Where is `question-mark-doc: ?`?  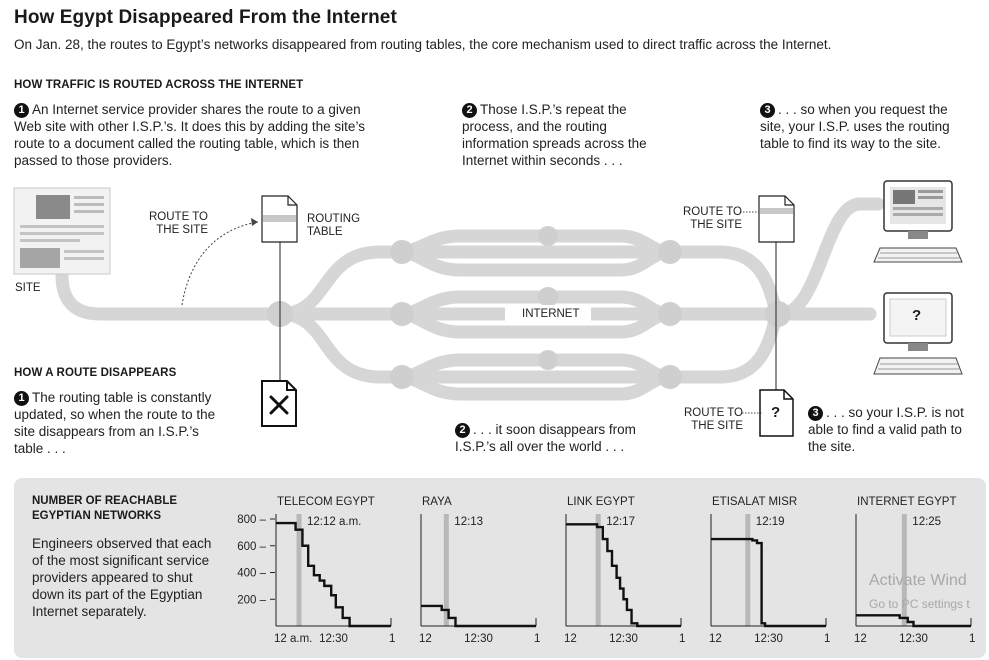 question-mark-doc: ? is located at coordinates (776, 412).